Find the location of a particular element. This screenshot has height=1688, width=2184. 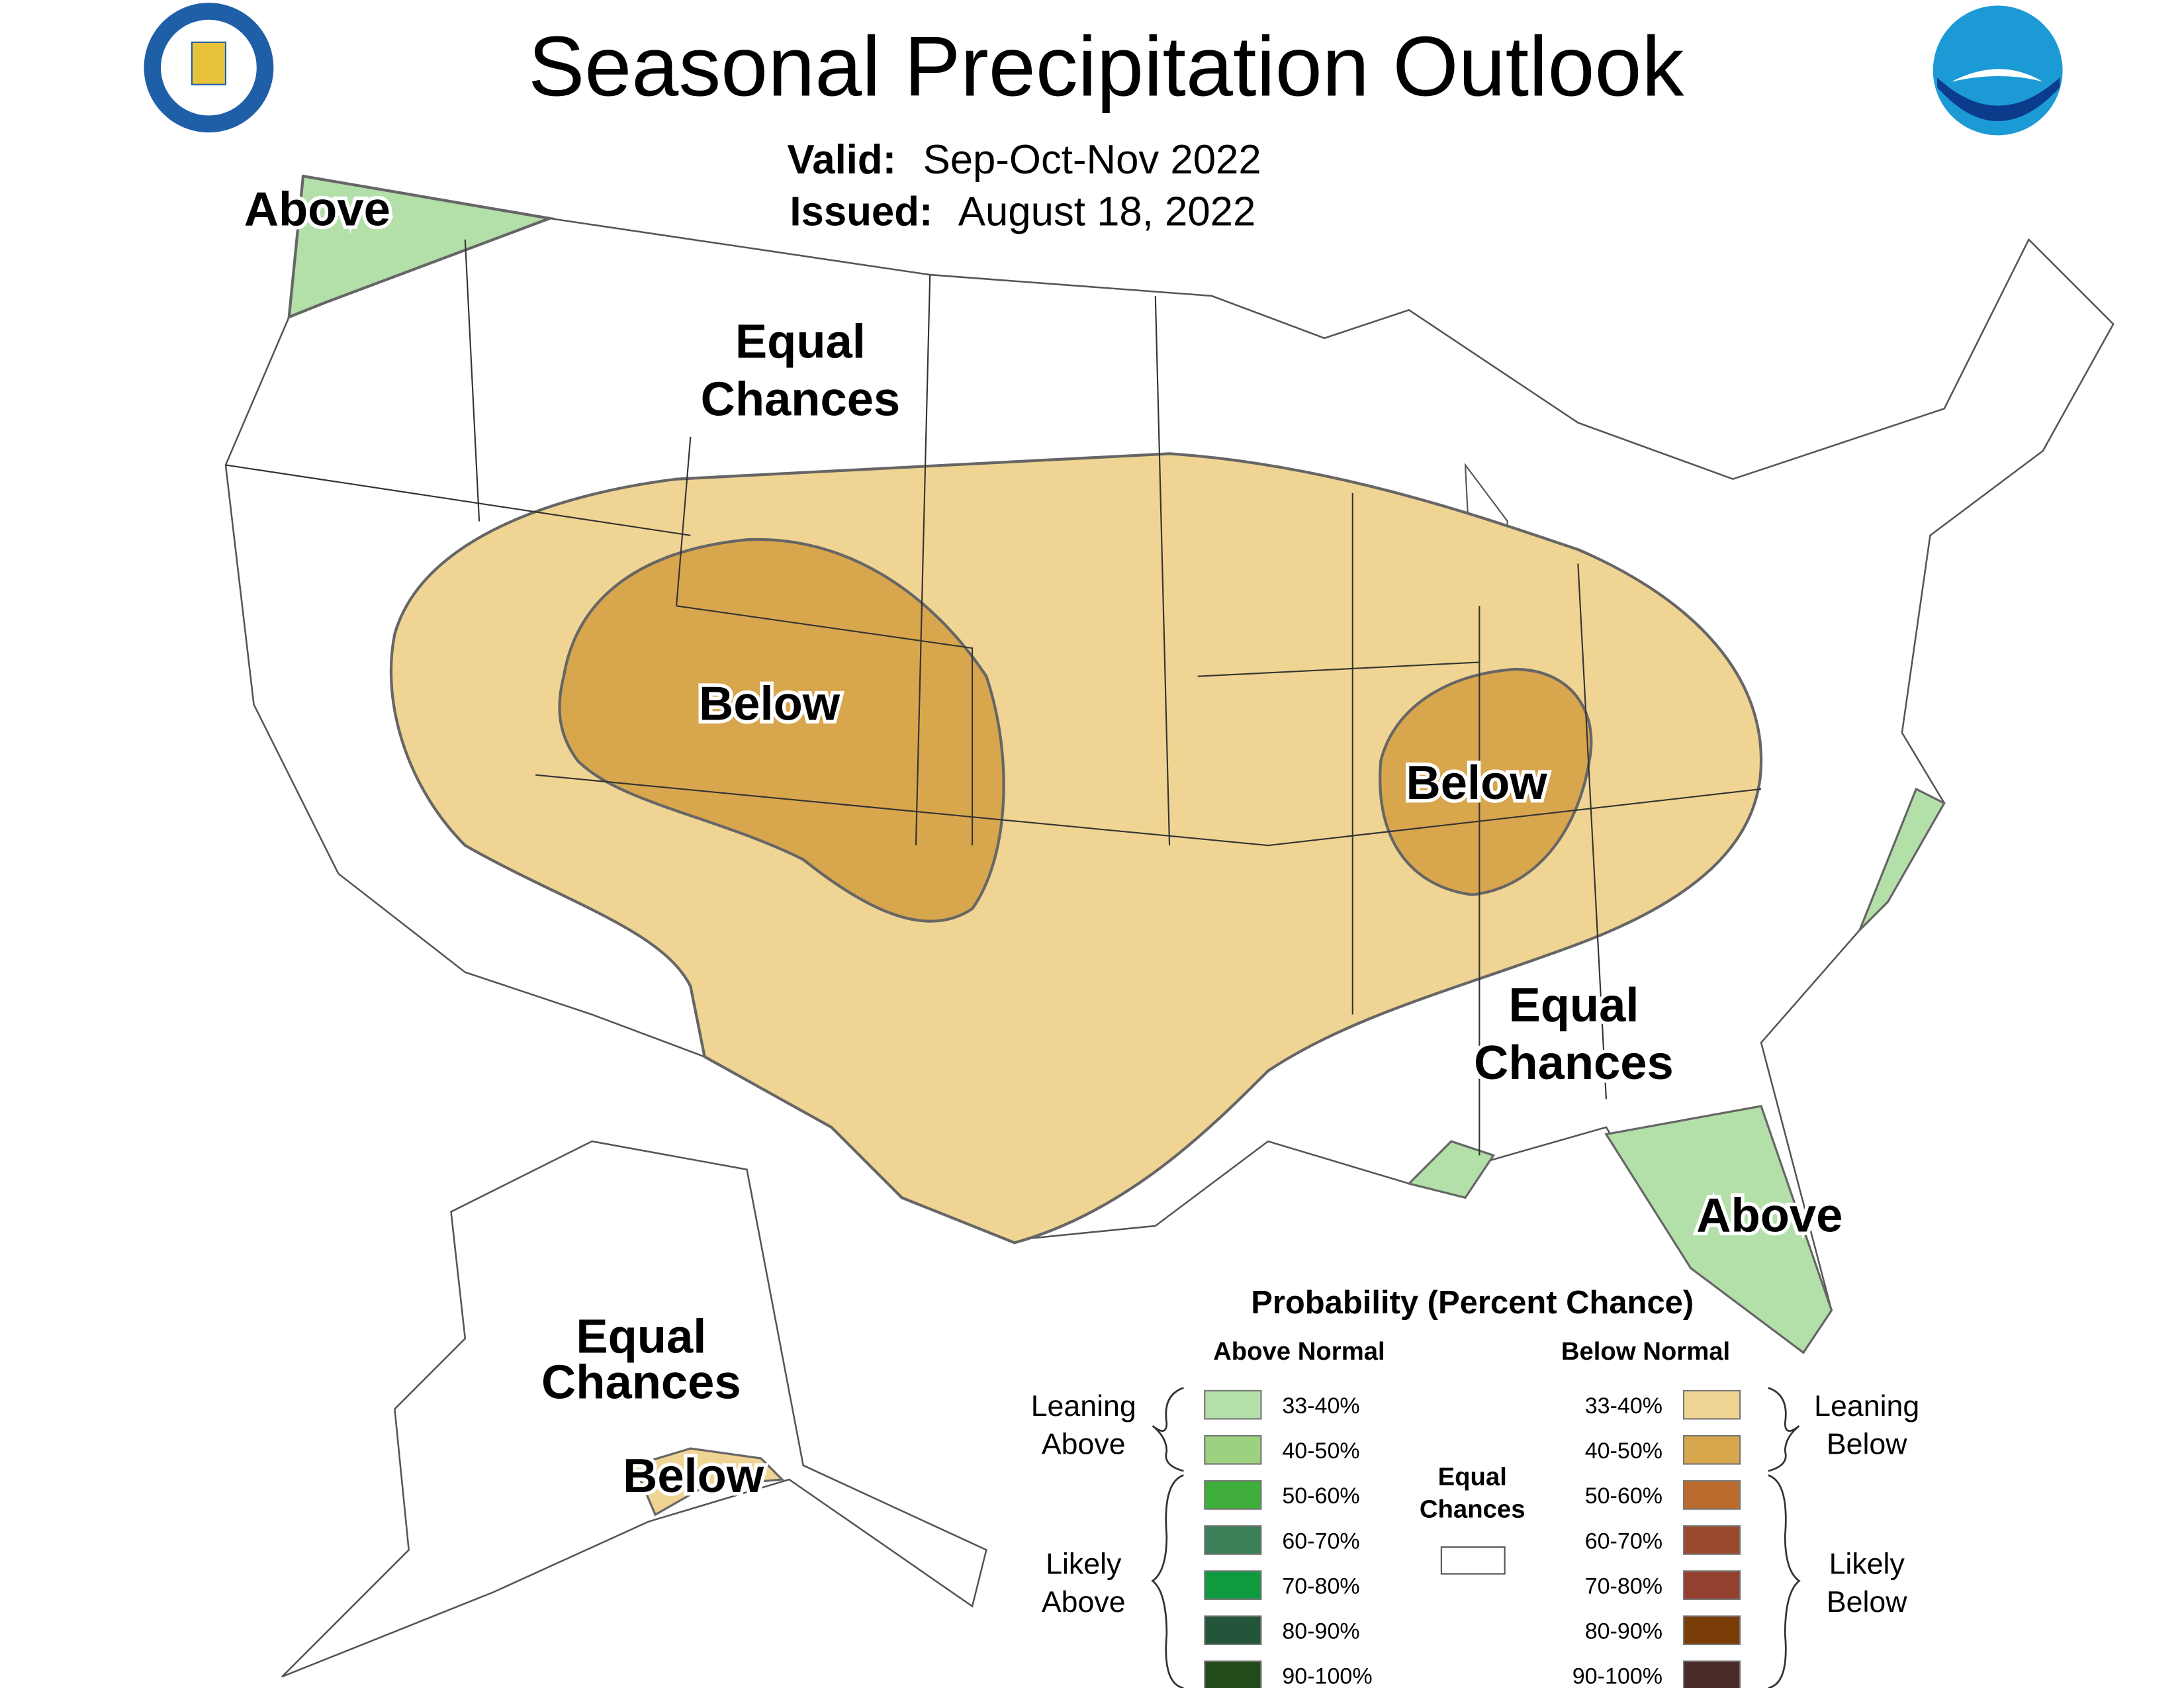

below-40-50-region-west is located at coordinates (781, 730).